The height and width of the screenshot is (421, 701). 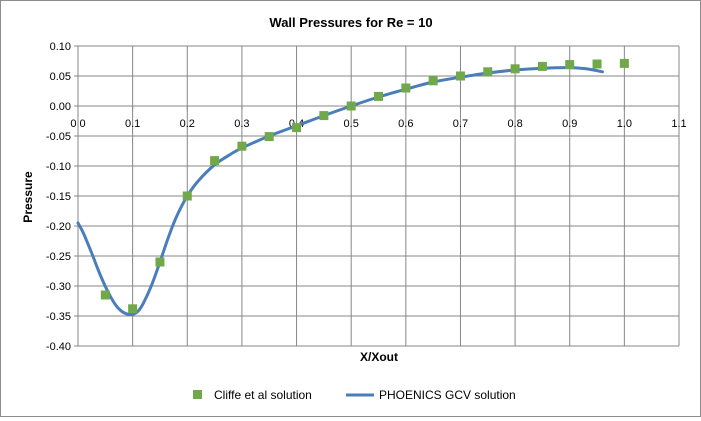 What do you see at coordinates (447, 395) in the screenshot?
I see `legend-label-phoenics: PHOENICS GCV solution` at bounding box center [447, 395].